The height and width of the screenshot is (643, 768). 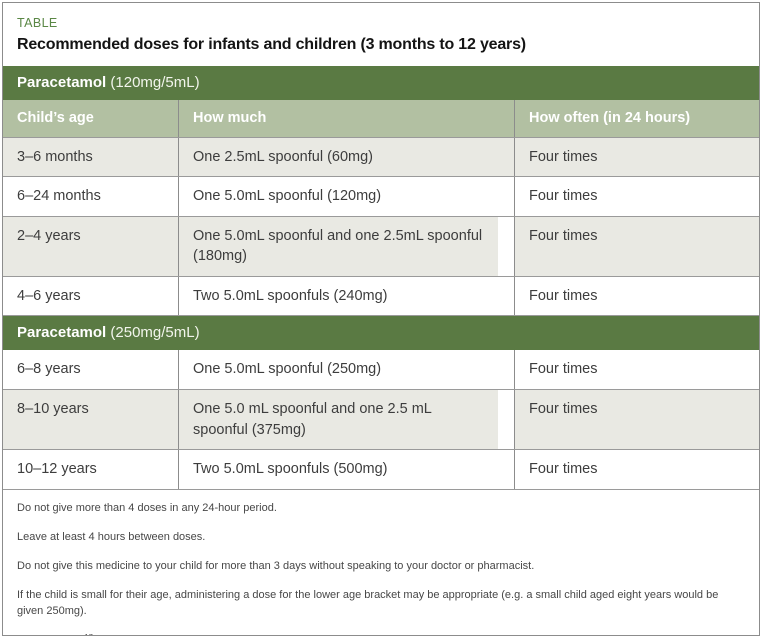 I want to click on cell-how-much: One 5.0mL spoonful (120mg), so click(x=346, y=196).